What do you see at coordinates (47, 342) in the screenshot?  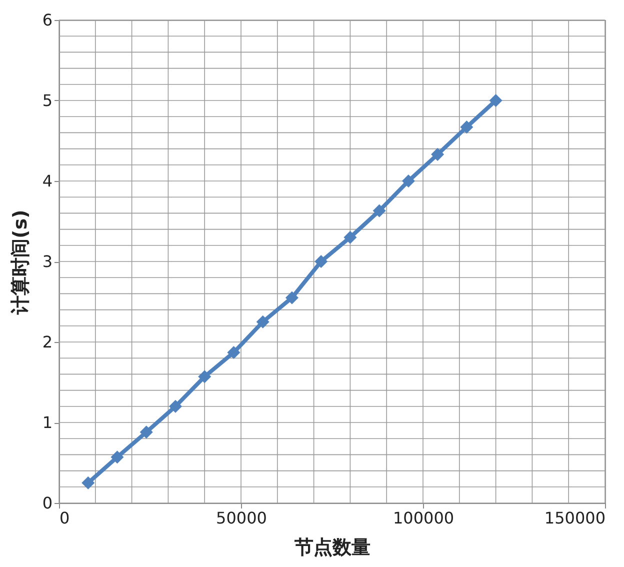 I see `y-tick-label: 2` at bounding box center [47, 342].